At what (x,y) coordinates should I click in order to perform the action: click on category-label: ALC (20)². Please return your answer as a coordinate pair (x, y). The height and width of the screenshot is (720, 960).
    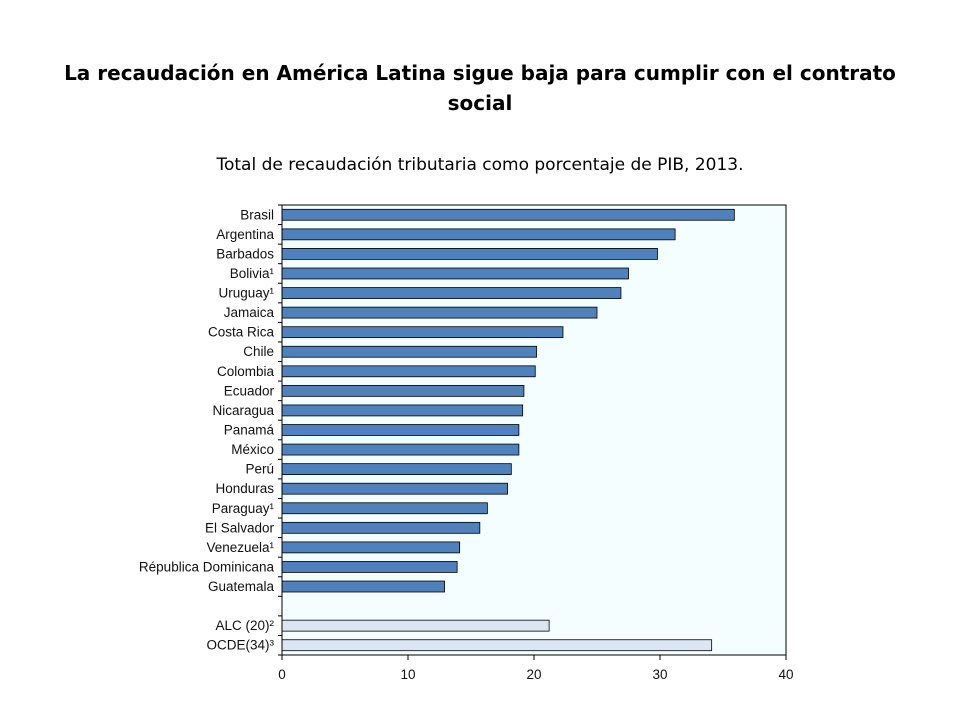
    Looking at the image, I should click on (244, 625).